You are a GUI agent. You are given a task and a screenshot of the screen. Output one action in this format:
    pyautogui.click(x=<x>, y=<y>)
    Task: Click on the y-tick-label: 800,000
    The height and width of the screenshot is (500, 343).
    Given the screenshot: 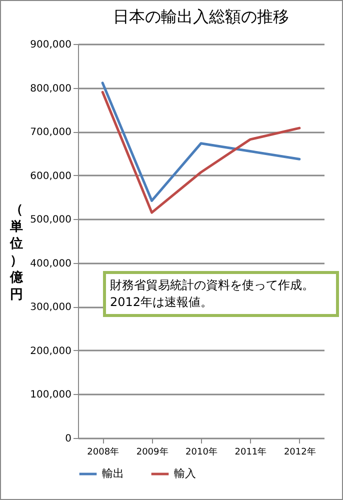 What is the action you would take?
    pyautogui.click(x=51, y=88)
    